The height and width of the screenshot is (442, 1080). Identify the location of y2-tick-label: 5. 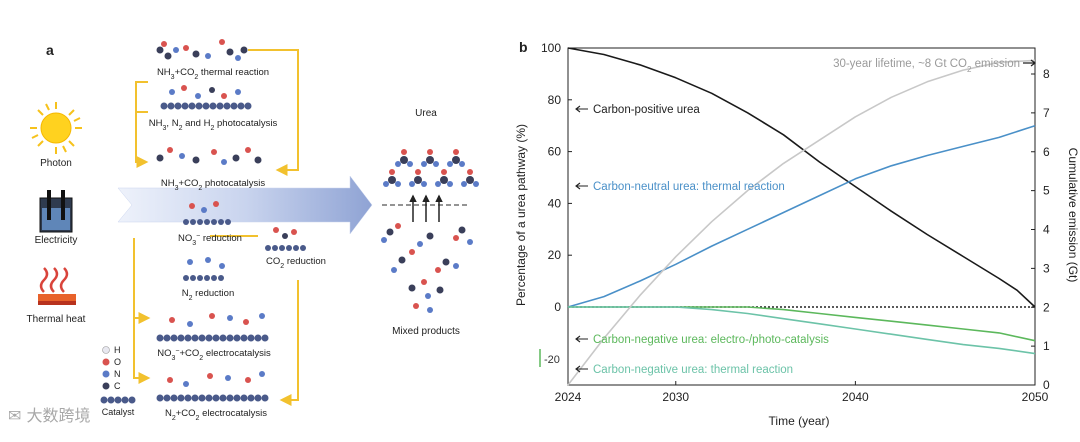
(1046, 191).